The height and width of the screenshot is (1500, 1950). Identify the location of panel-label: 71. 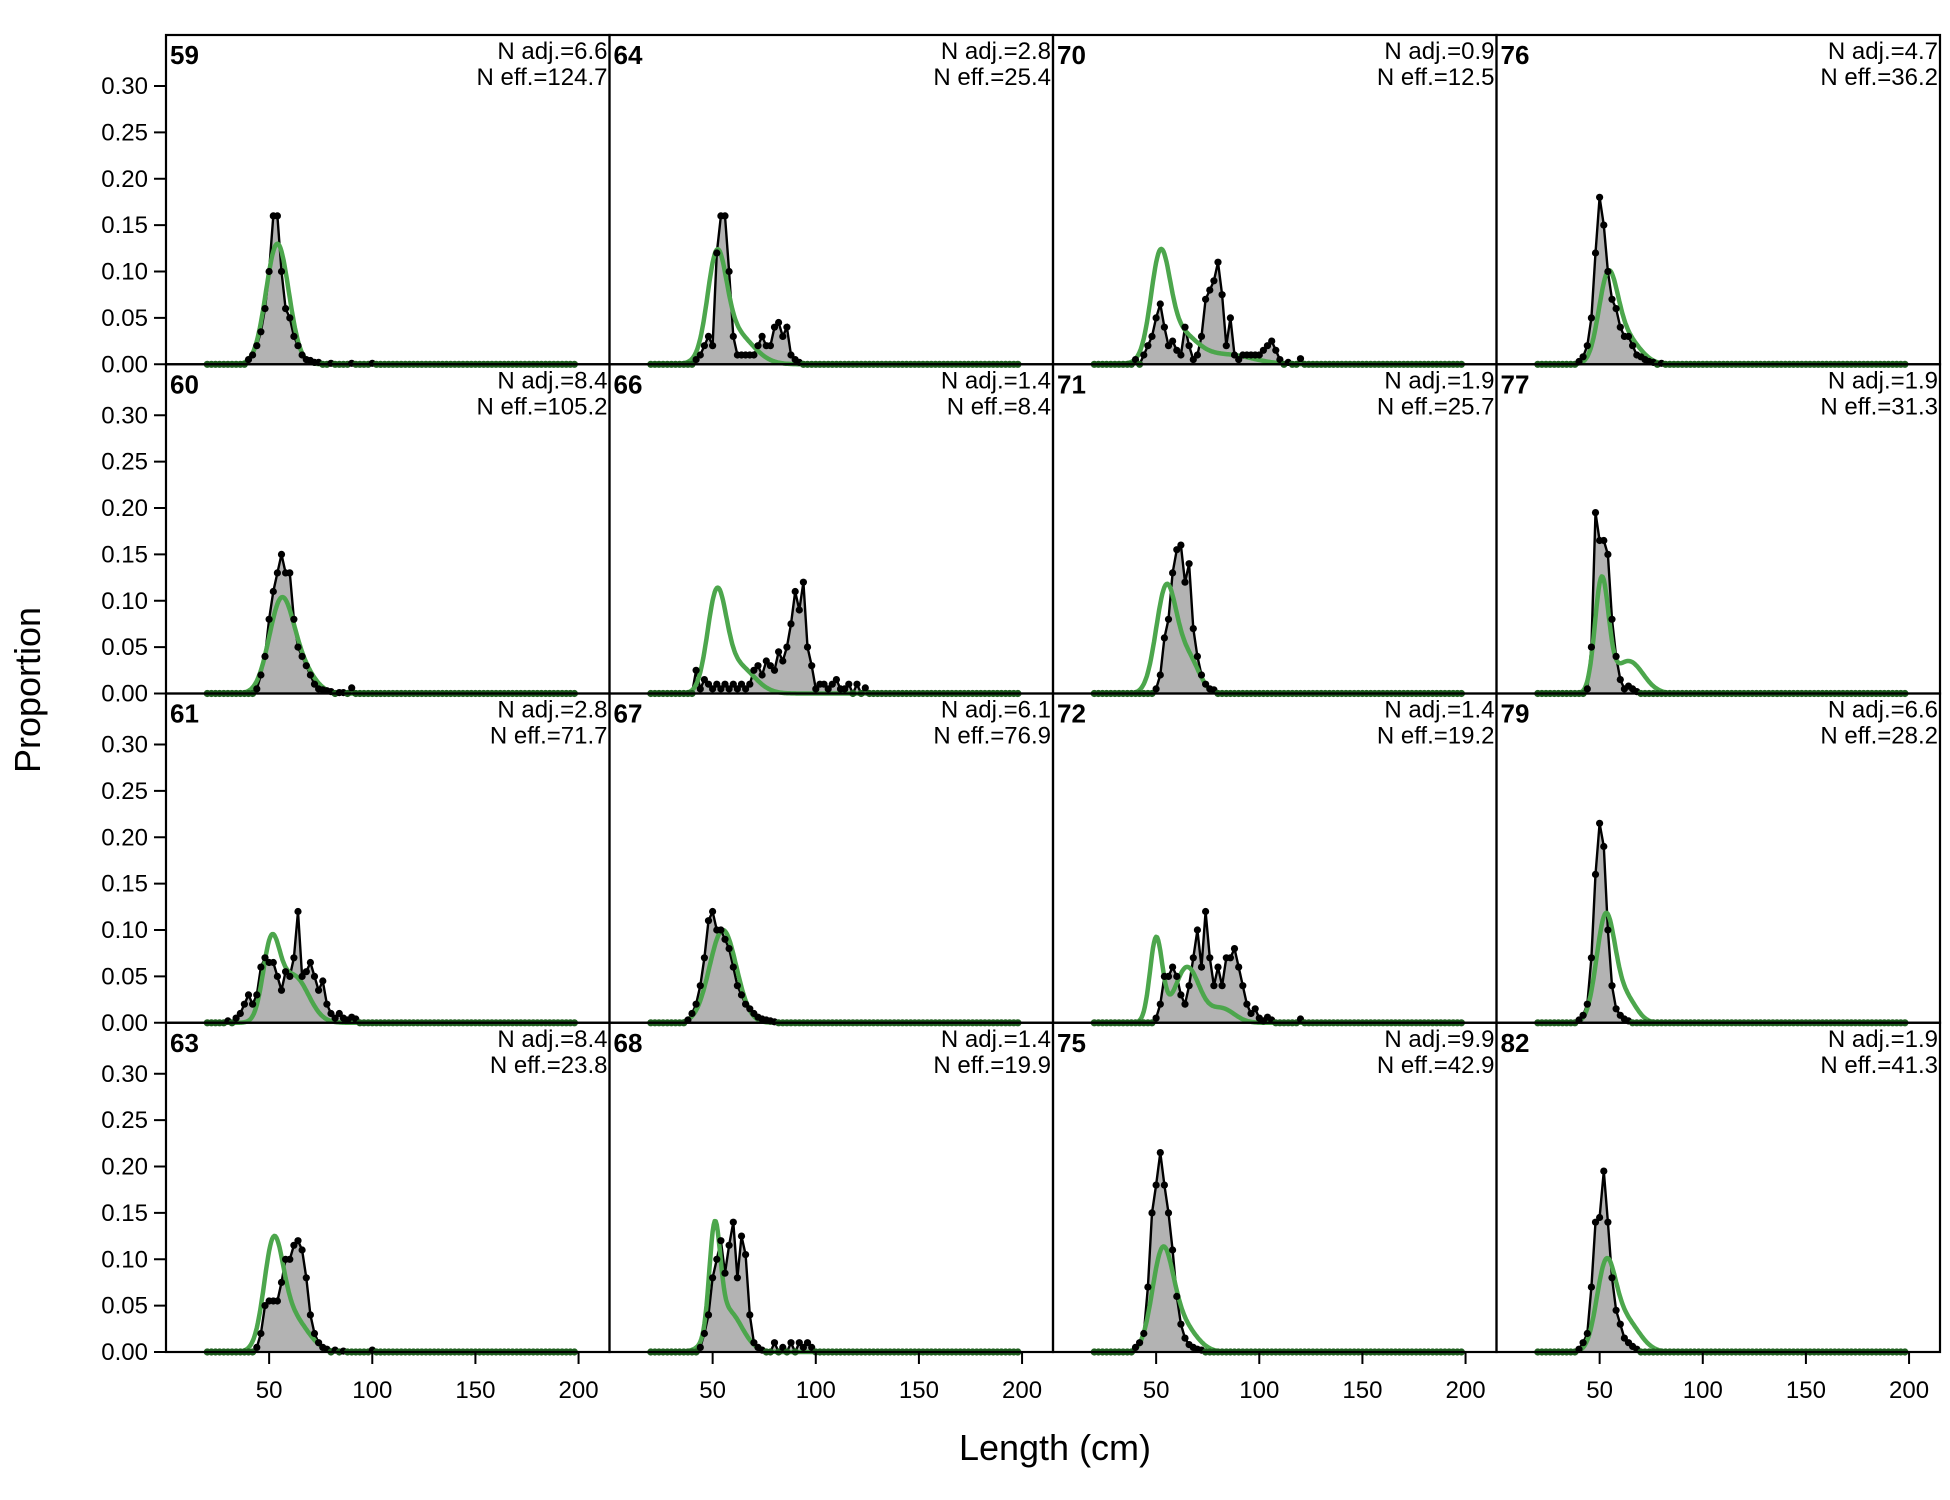
(1071, 384).